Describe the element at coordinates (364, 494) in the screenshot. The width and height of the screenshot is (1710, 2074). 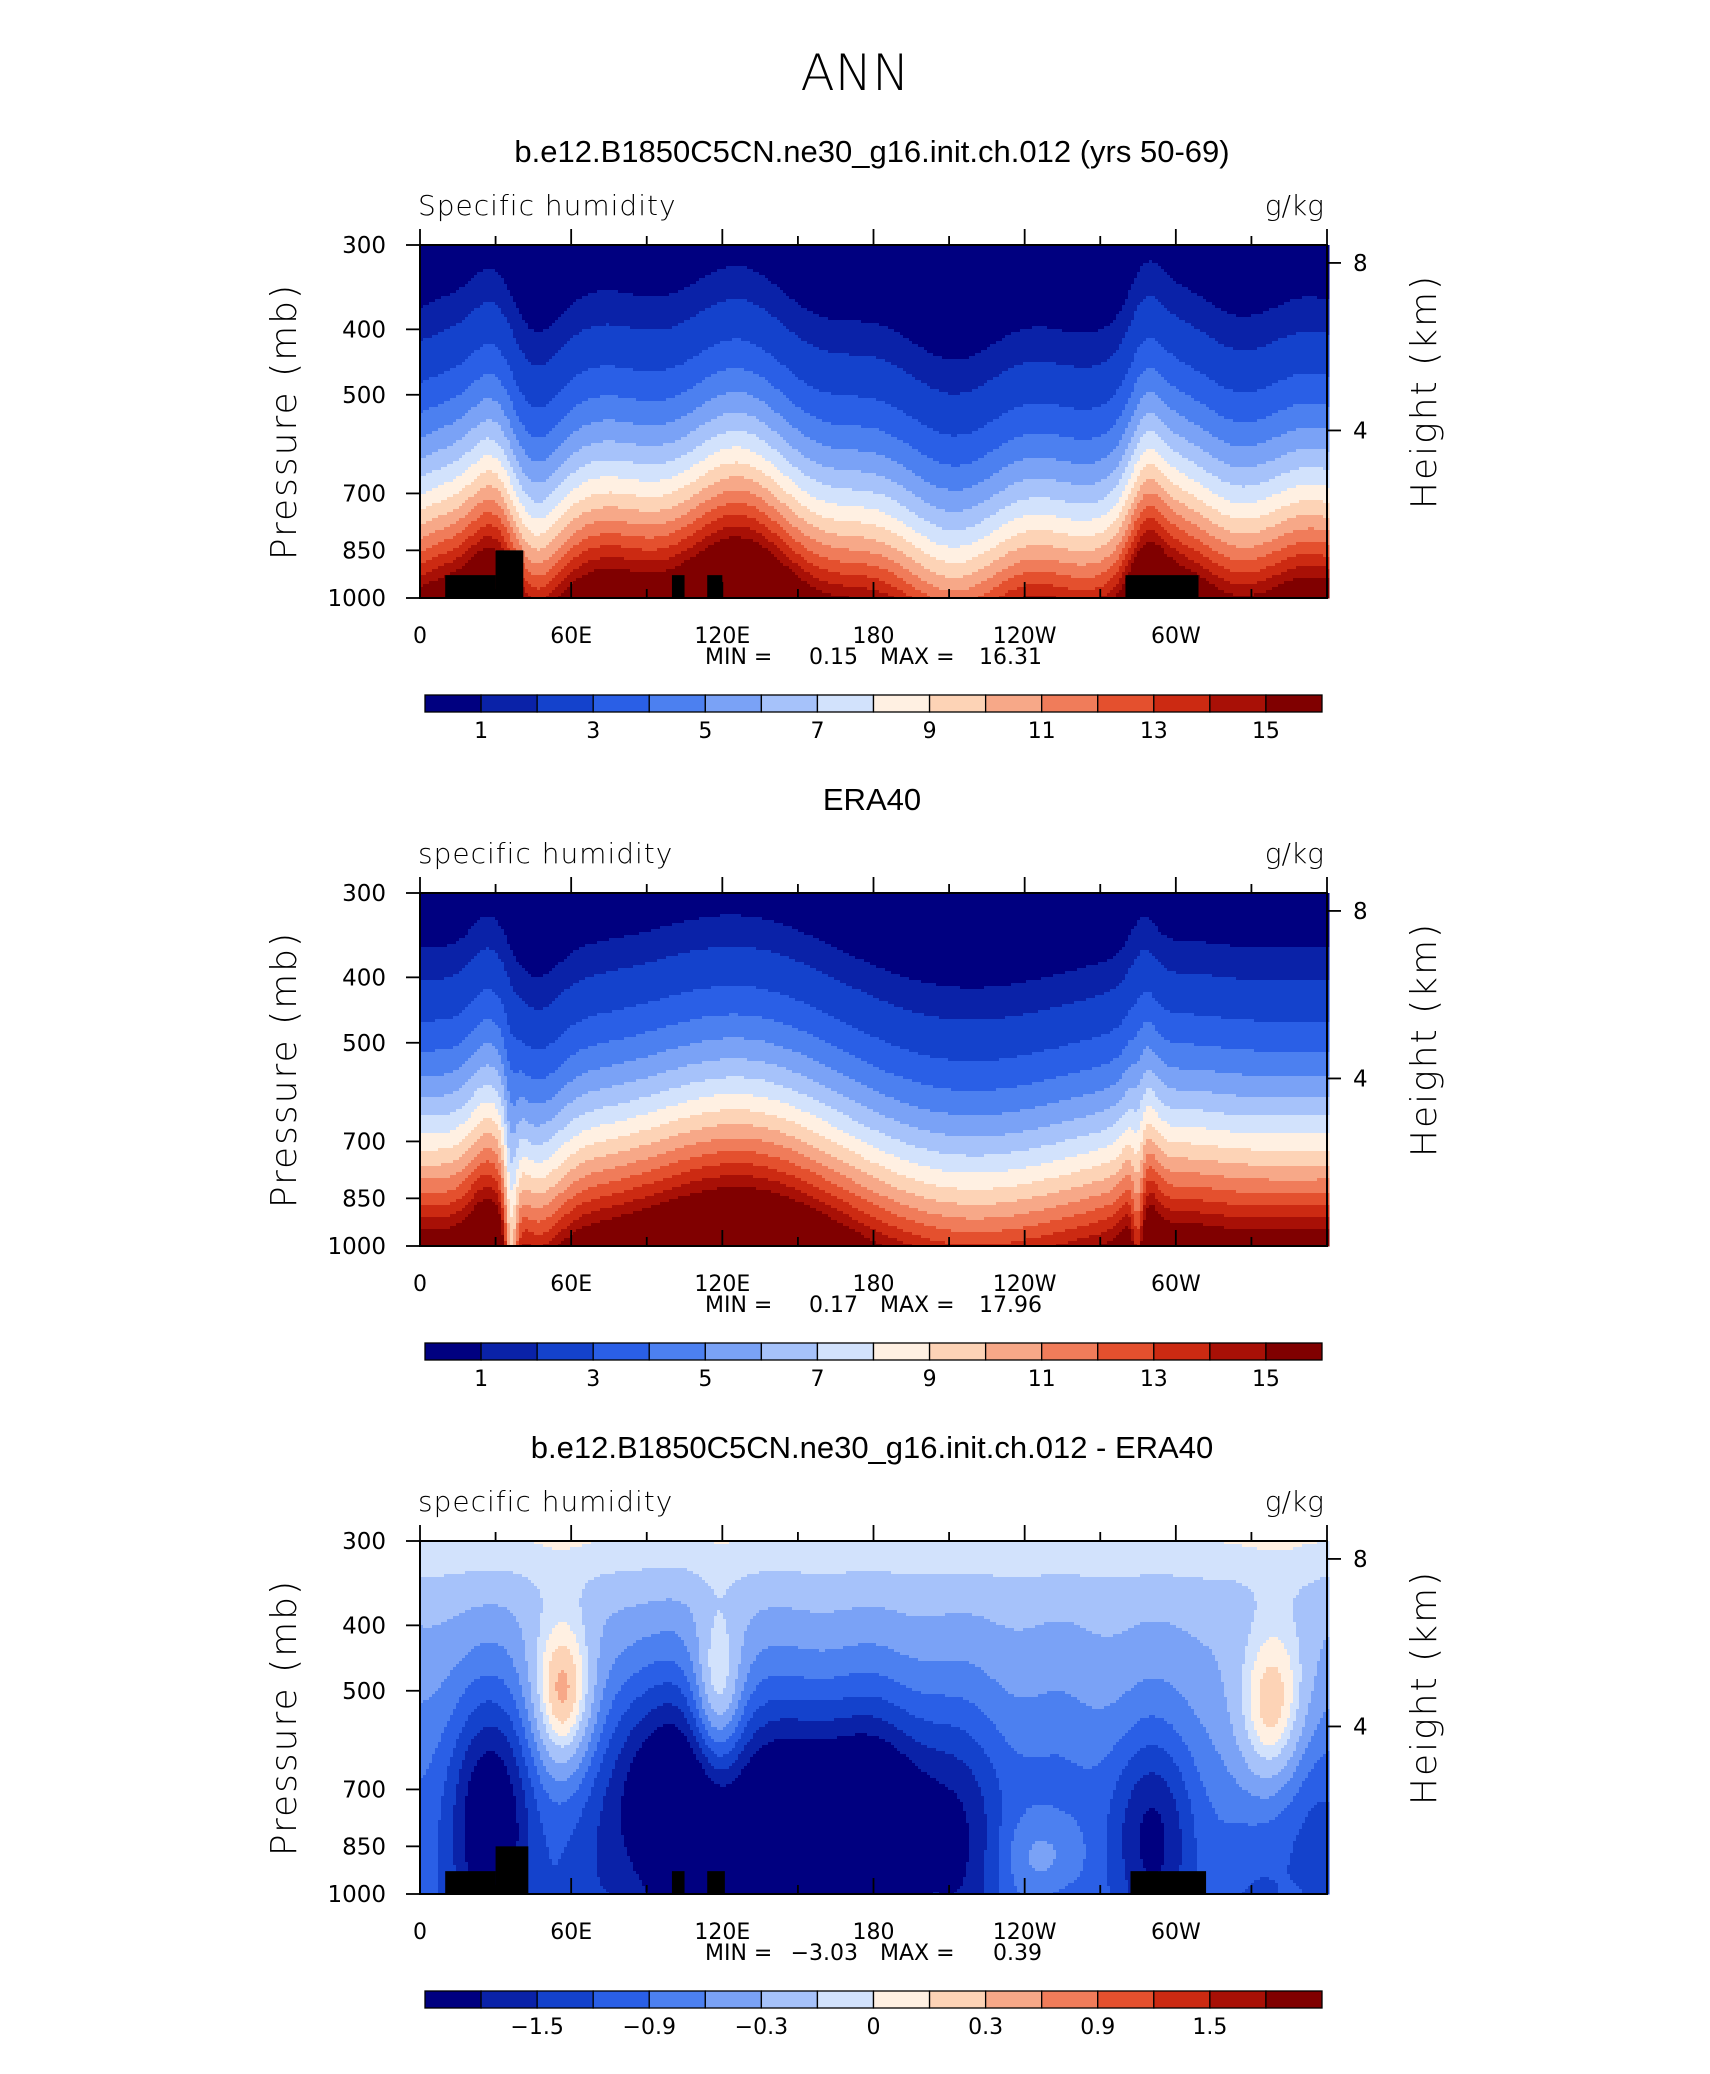
I see `y-tick-label: 700` at that location.